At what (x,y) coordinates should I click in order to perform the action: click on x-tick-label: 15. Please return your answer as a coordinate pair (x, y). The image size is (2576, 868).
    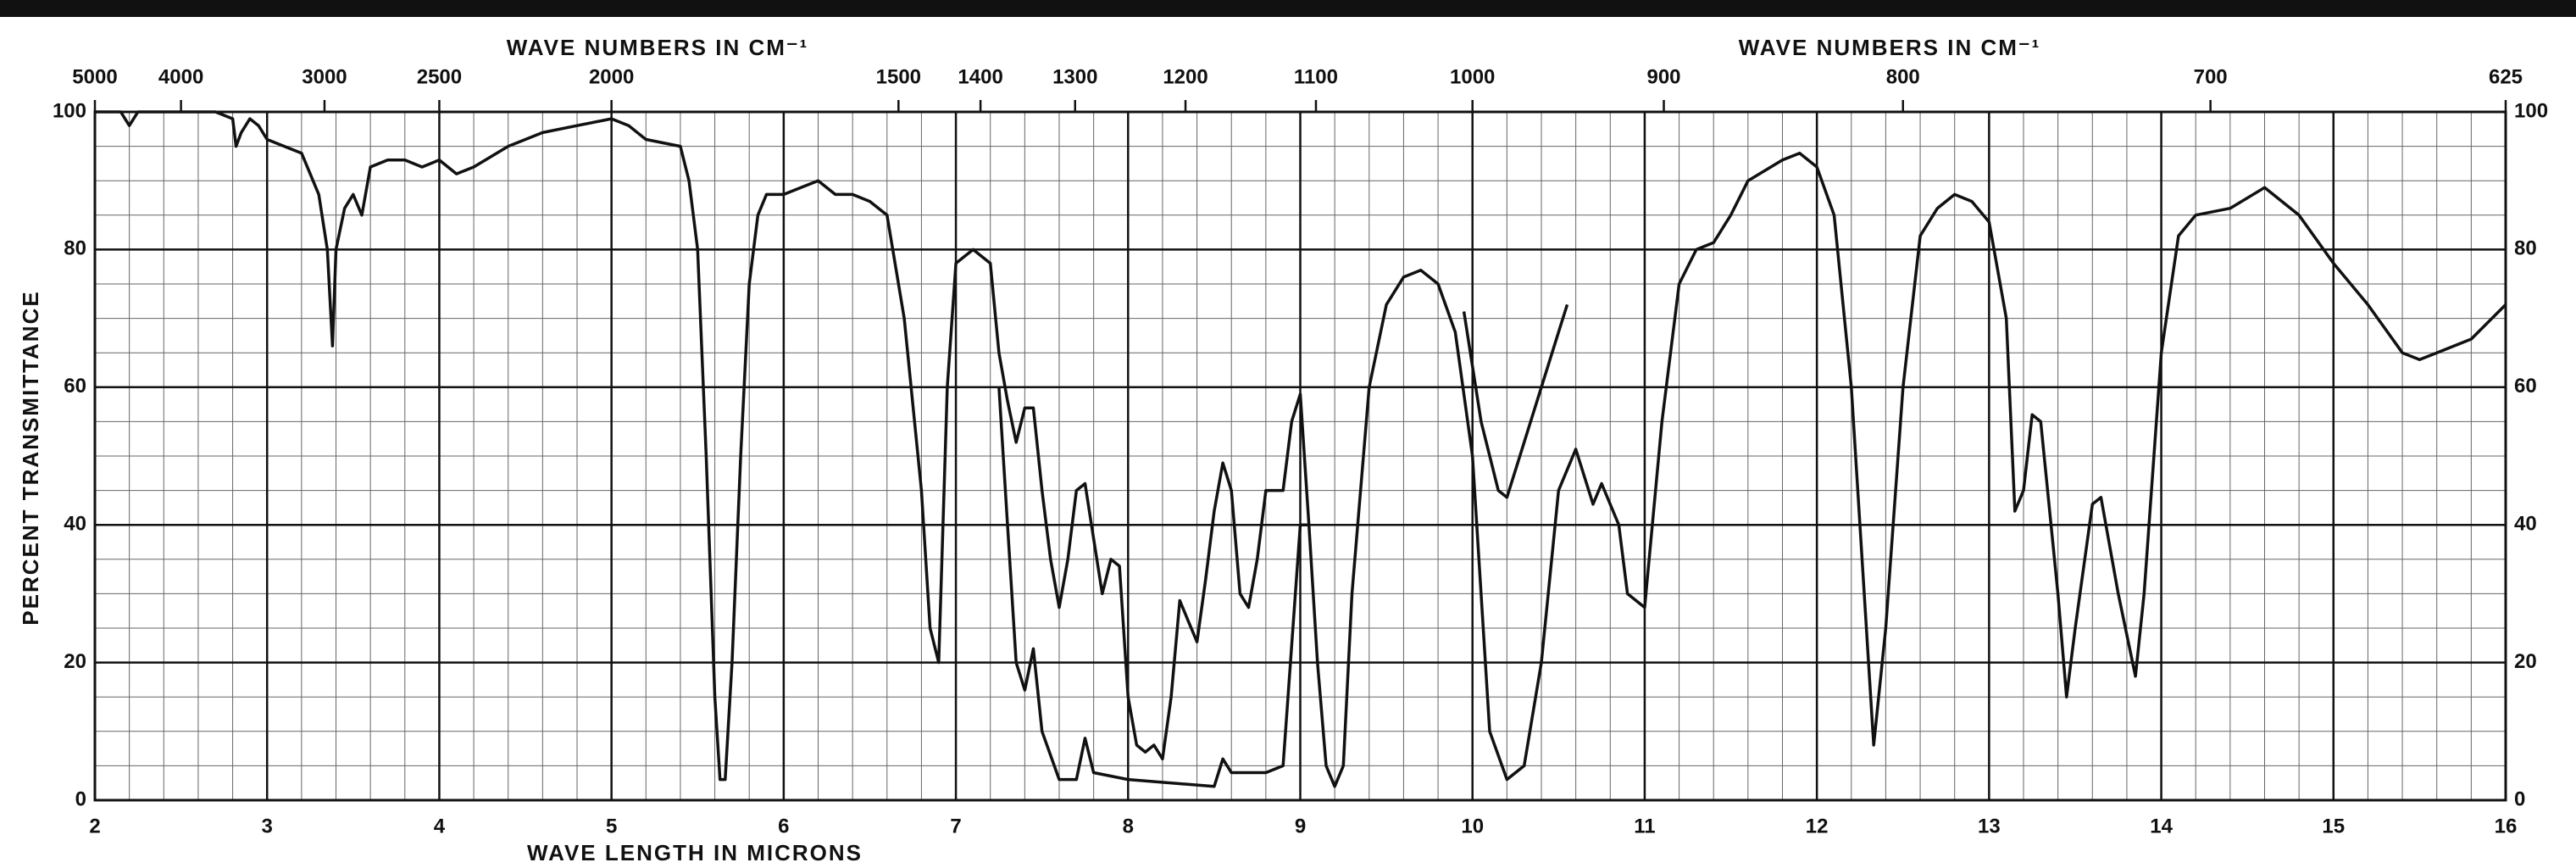
    Looking at the image, I should click on (2333, 826).